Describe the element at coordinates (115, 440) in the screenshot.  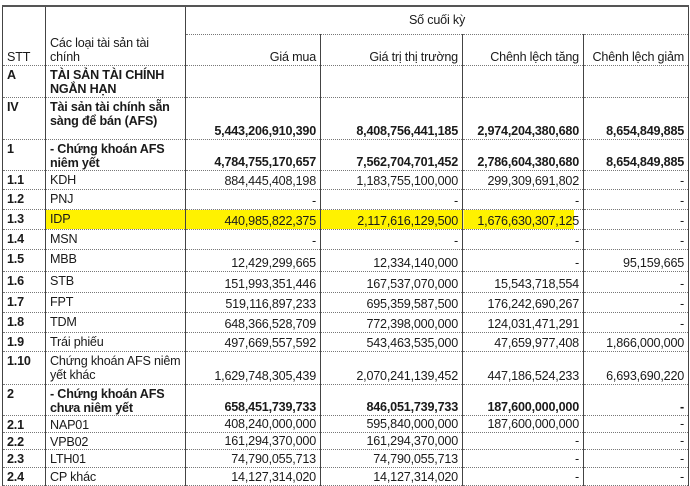
I see `row-name: VPB02` at that location.